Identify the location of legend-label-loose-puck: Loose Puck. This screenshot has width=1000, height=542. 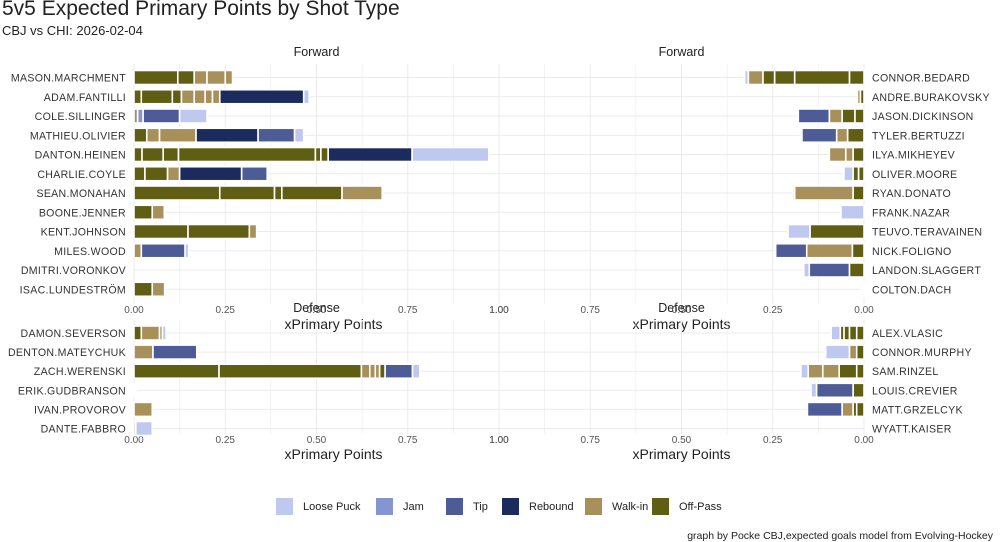
(332, 507).